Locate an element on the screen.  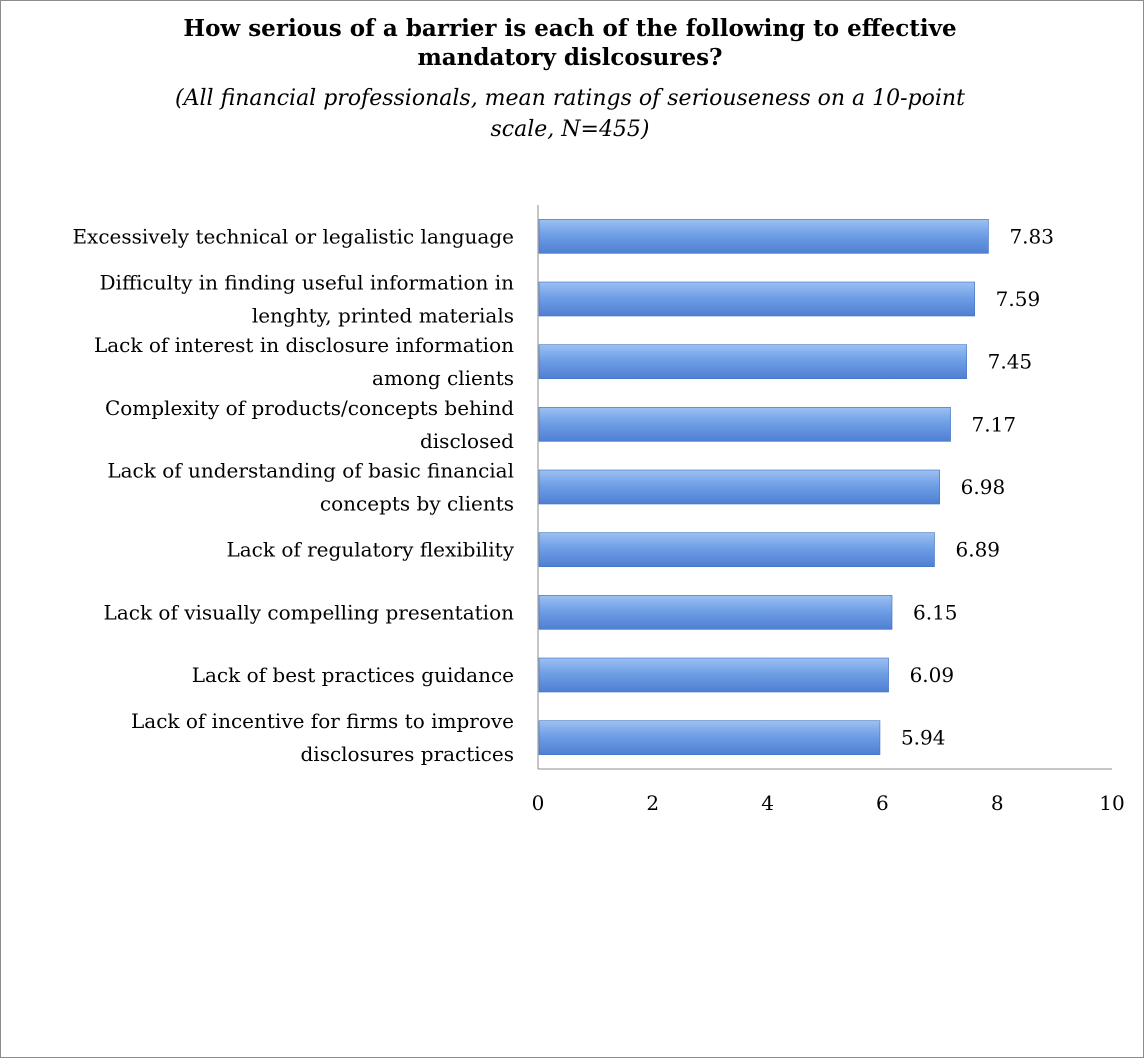
value-label-6: 6.89 is located at coordinates (977, 550).